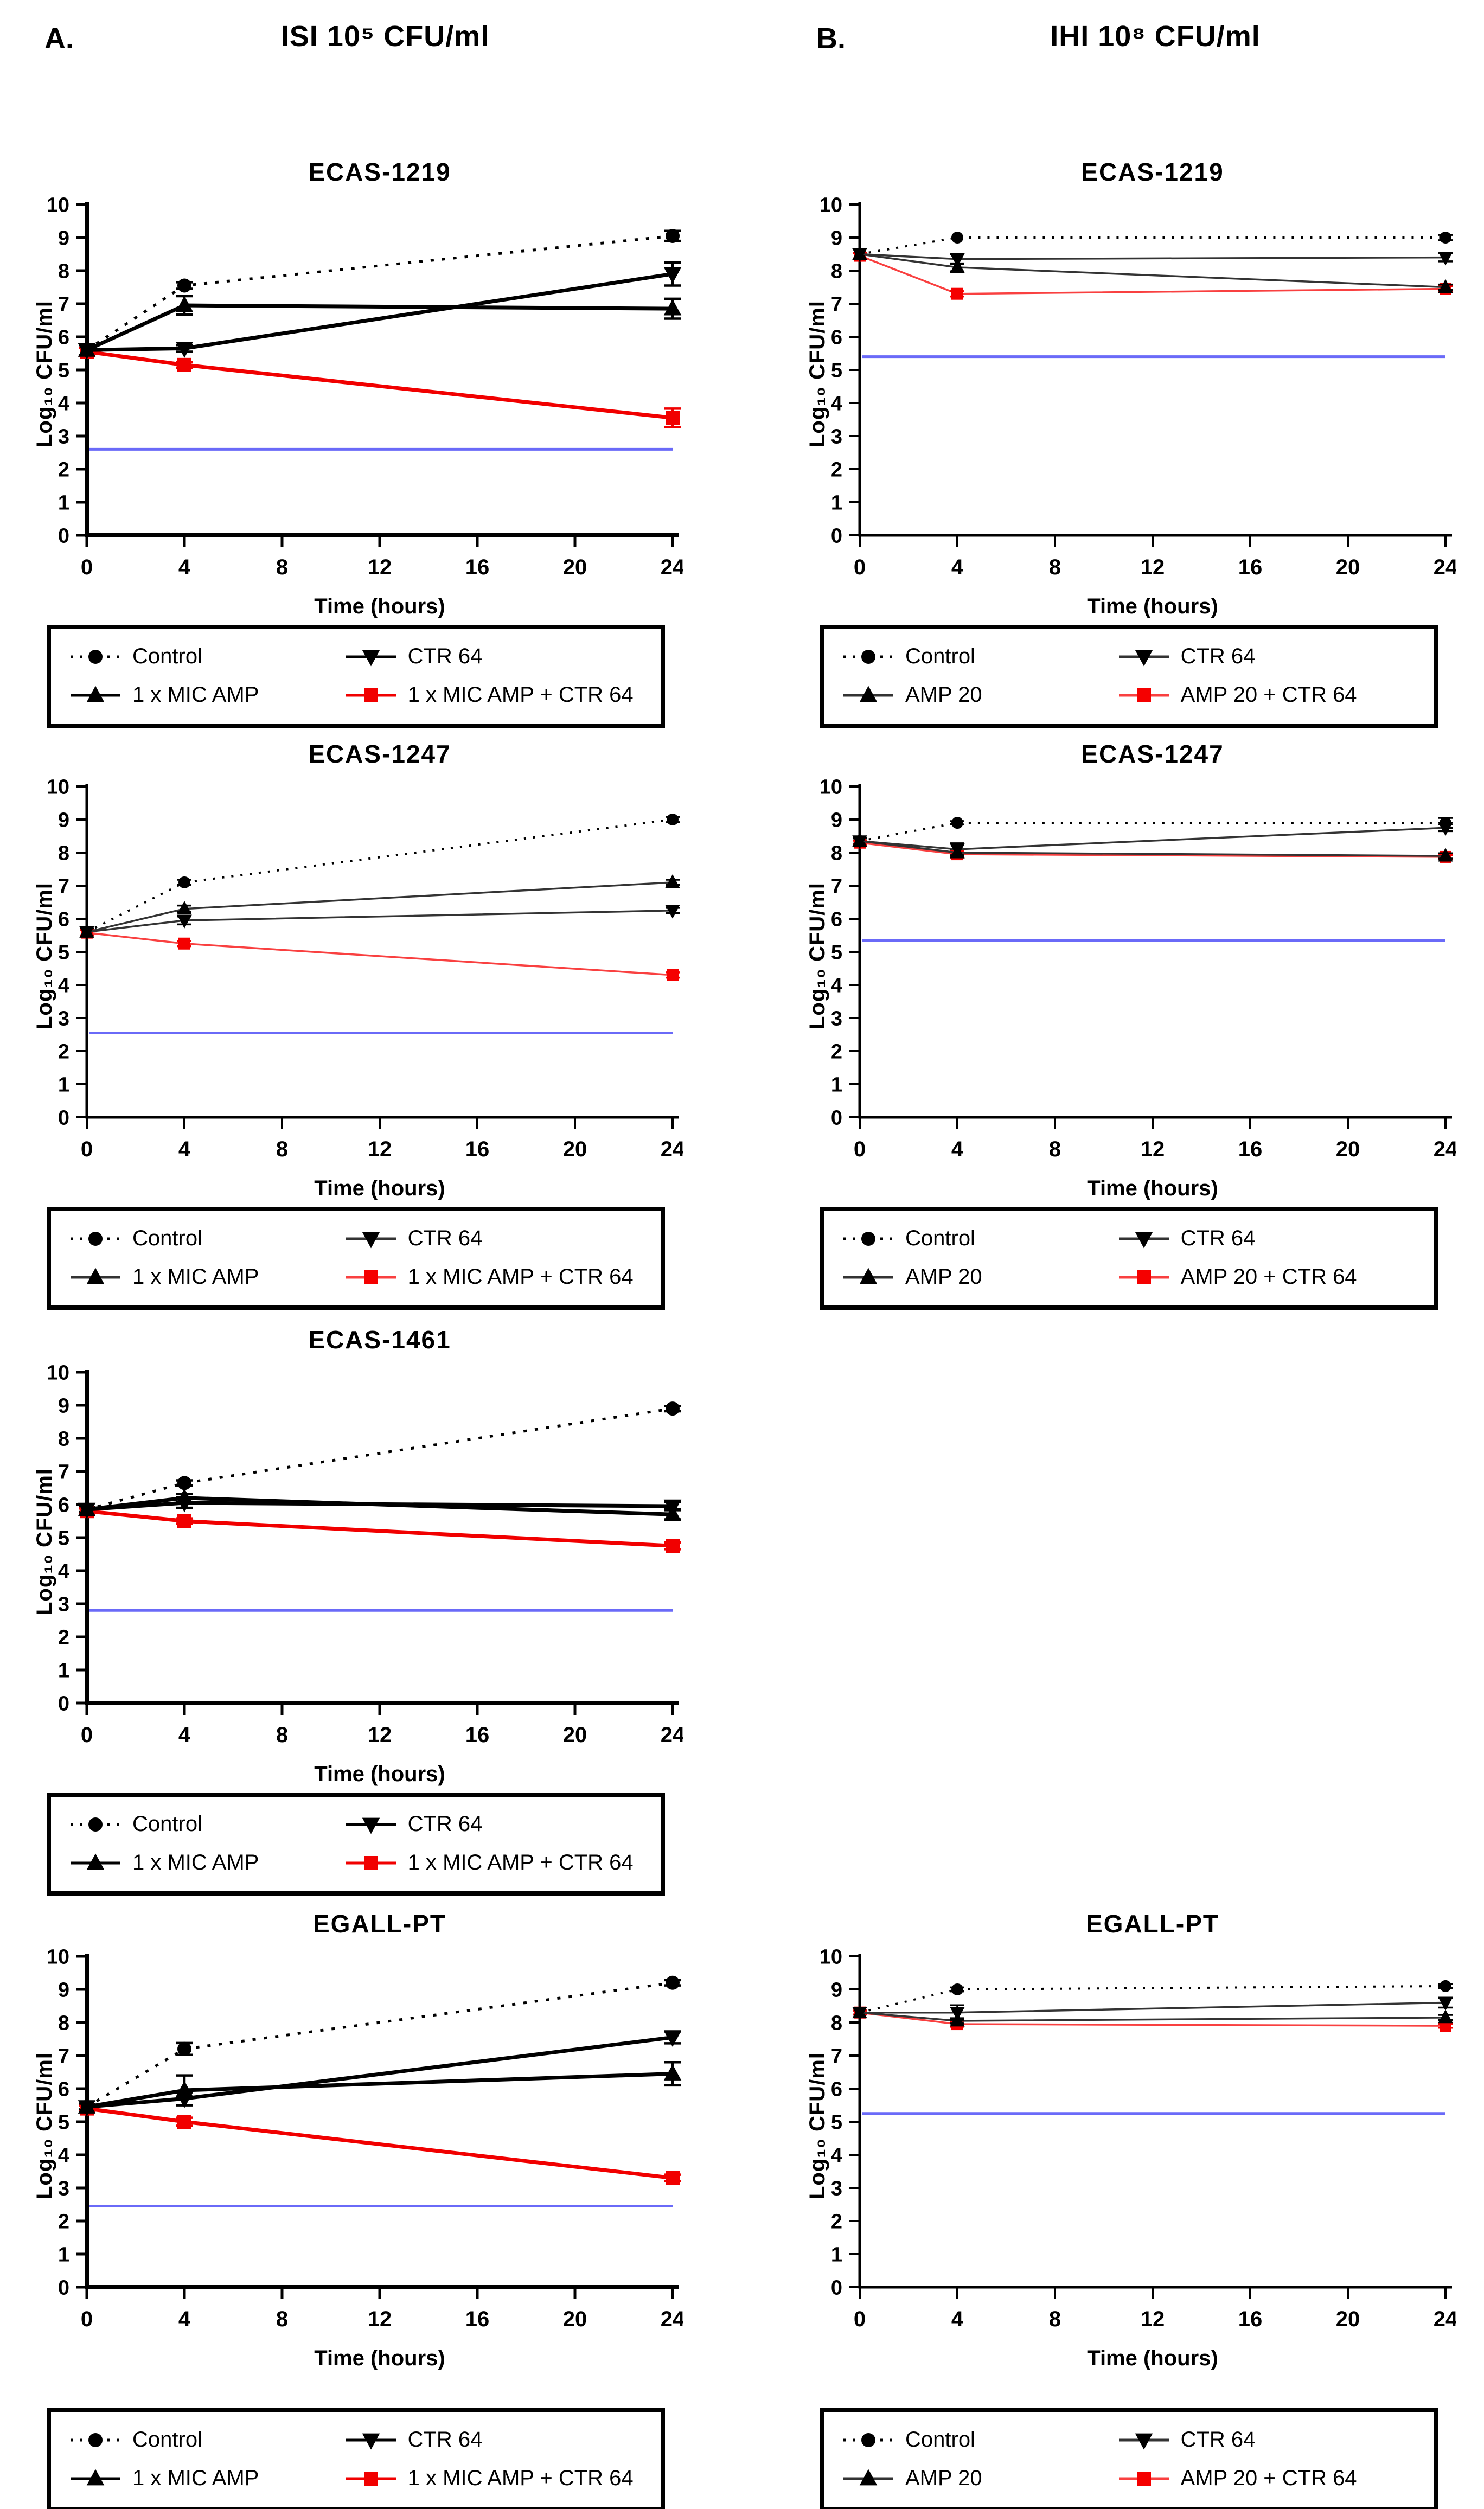 The image size is (1484, 2509). I want to click on chart-title: ECAS-1247, so click(379, 754).